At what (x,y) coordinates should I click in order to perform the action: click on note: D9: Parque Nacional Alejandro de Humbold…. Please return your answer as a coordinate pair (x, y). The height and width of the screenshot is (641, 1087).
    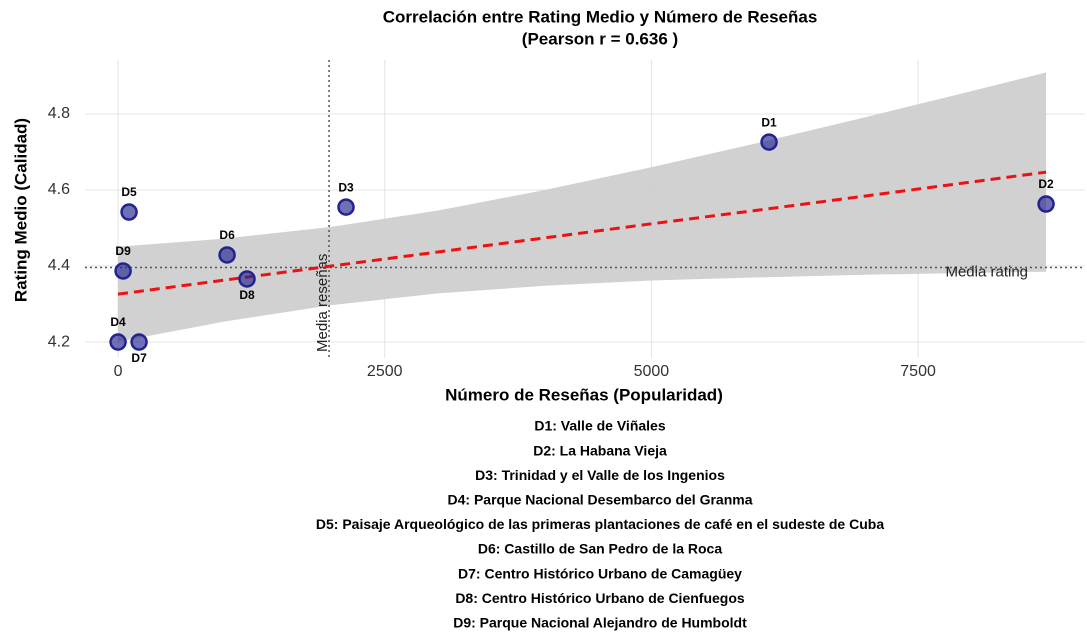
    Looking at the image, I should click on (600, 623).